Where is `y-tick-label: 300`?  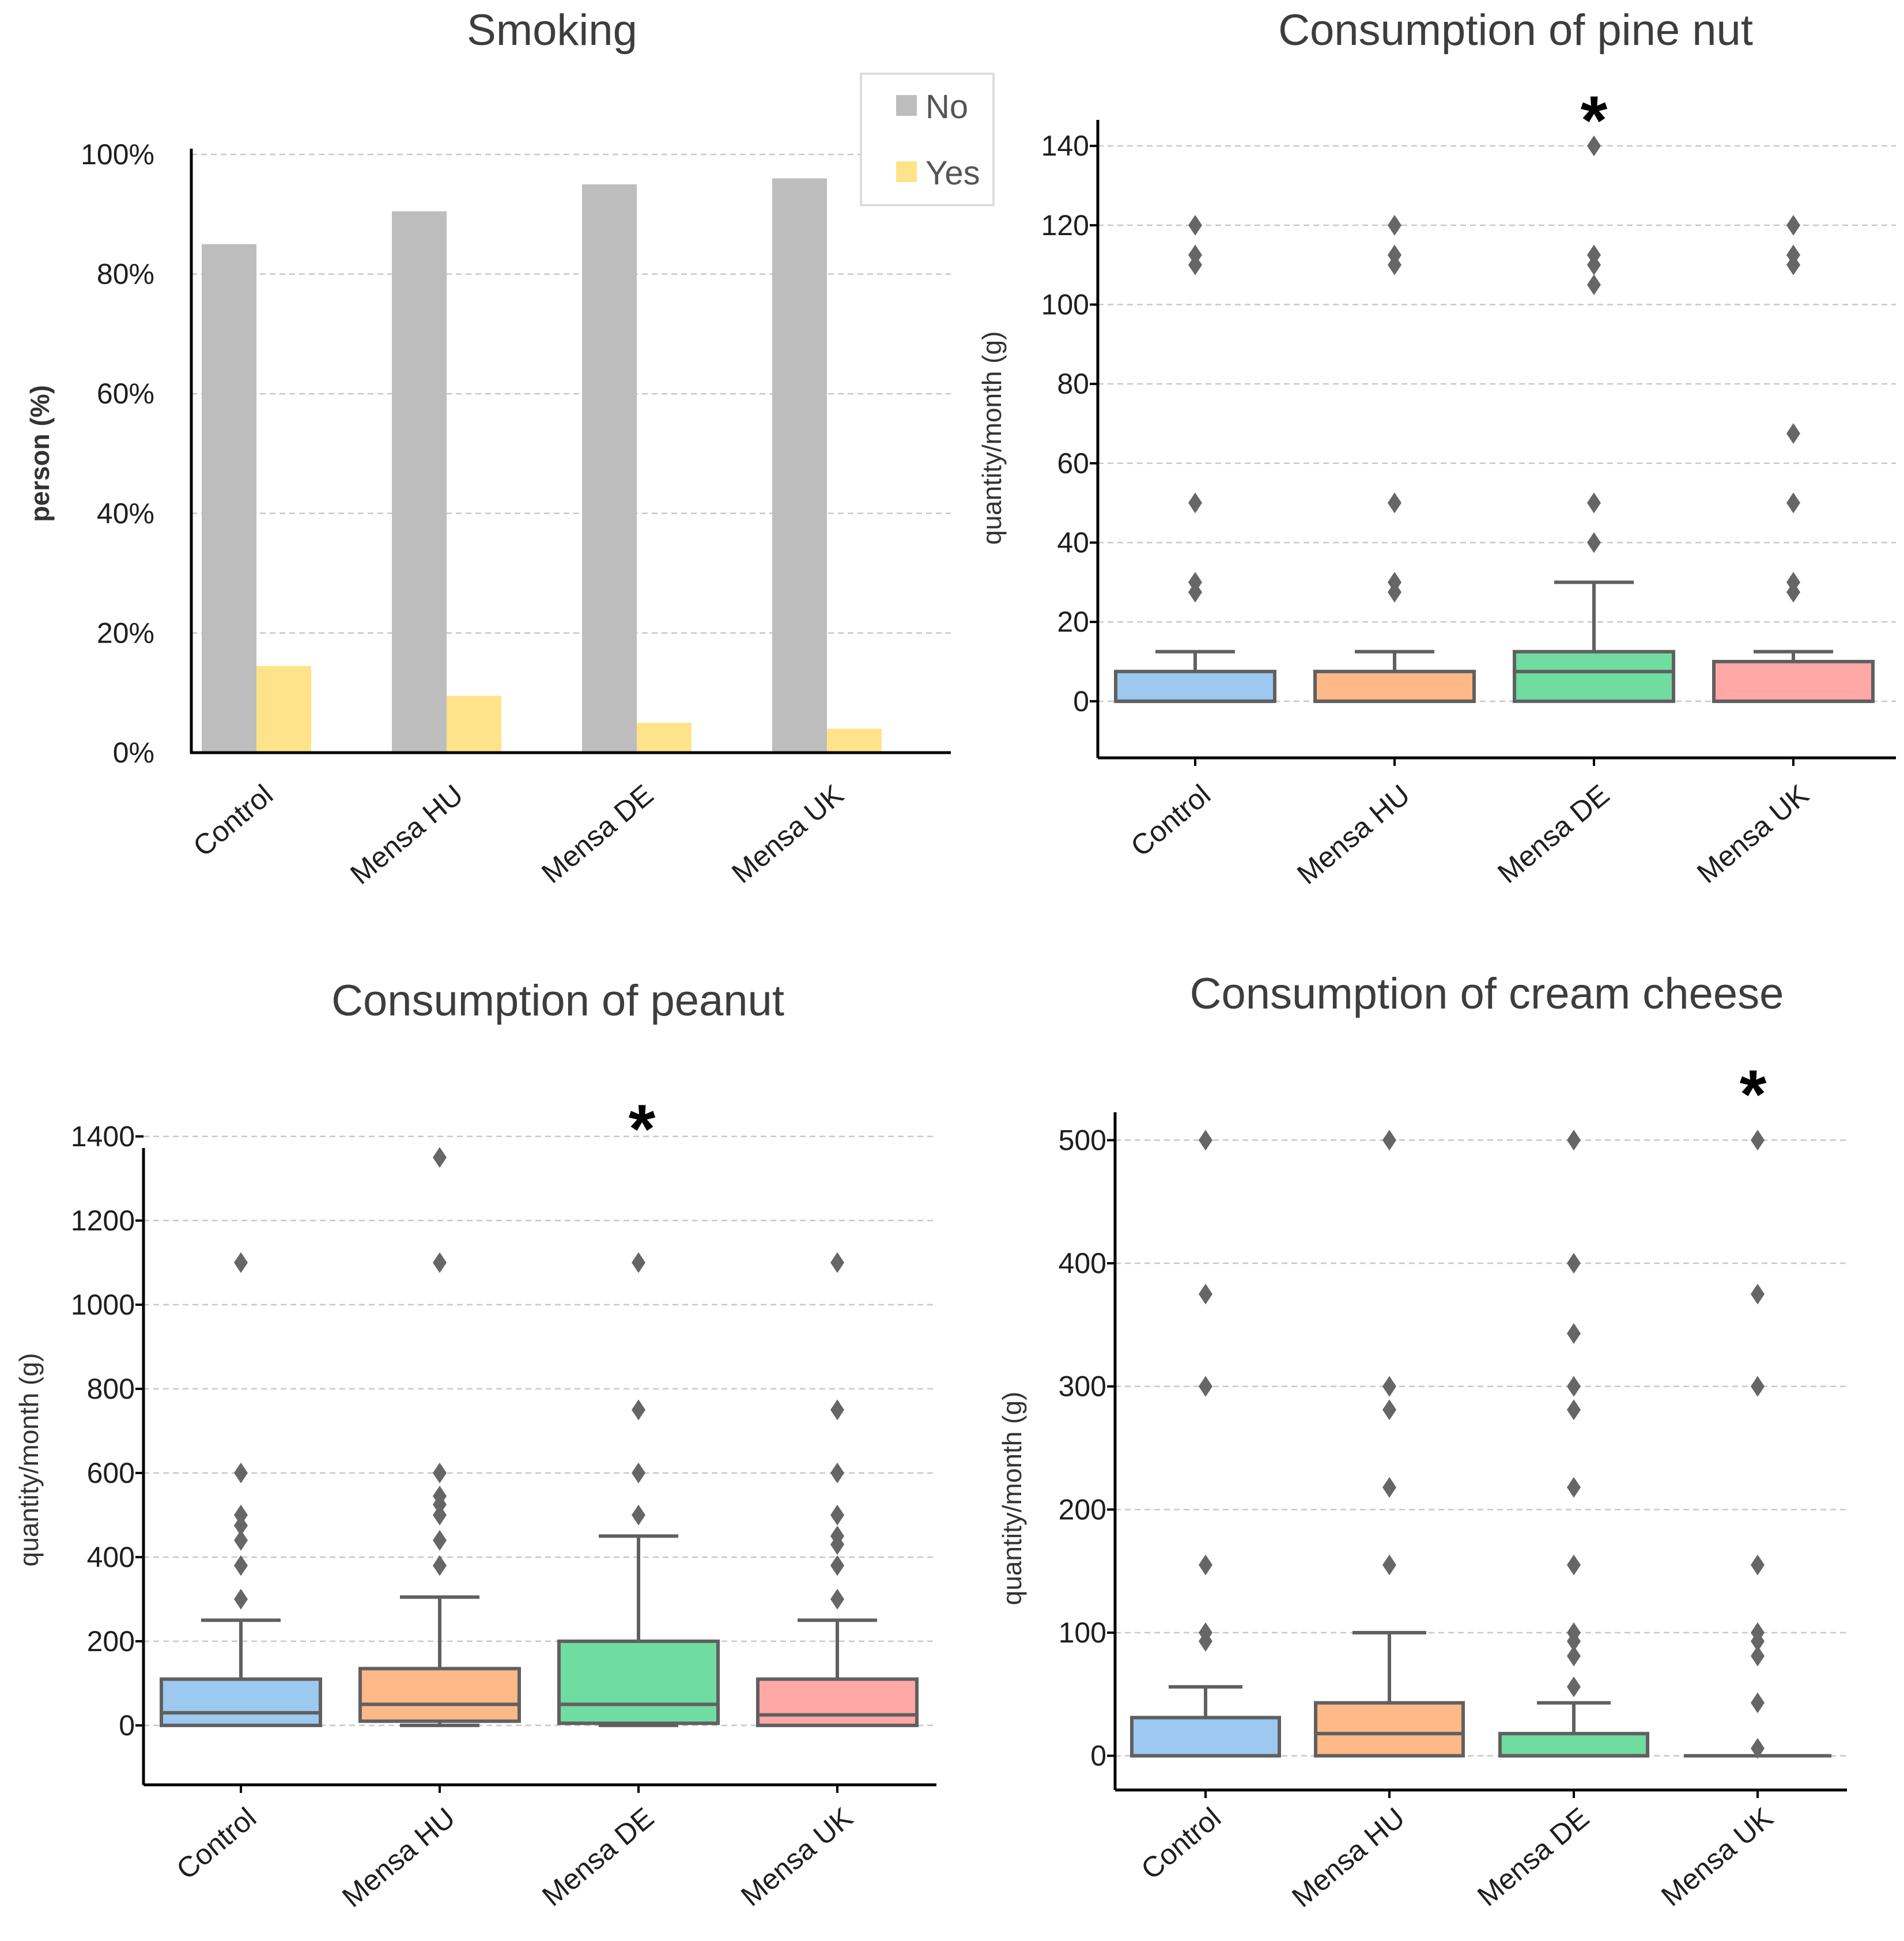 y-tick-label: 300 is located at coordinates (1082, 1386).